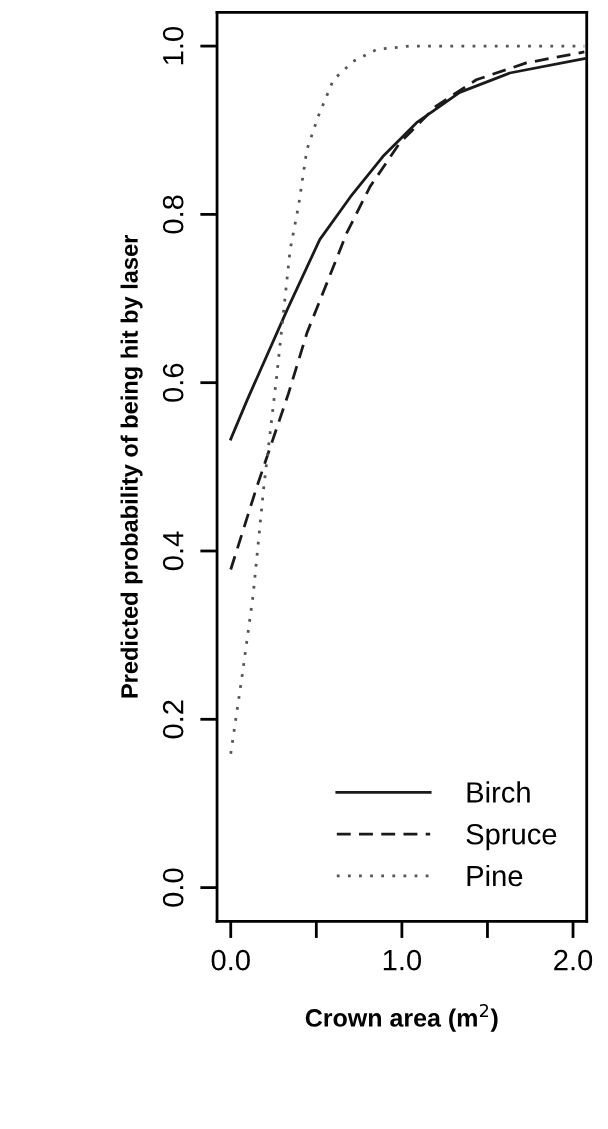  I want to click on y-tick-label: 0.2, so click(173, 719).